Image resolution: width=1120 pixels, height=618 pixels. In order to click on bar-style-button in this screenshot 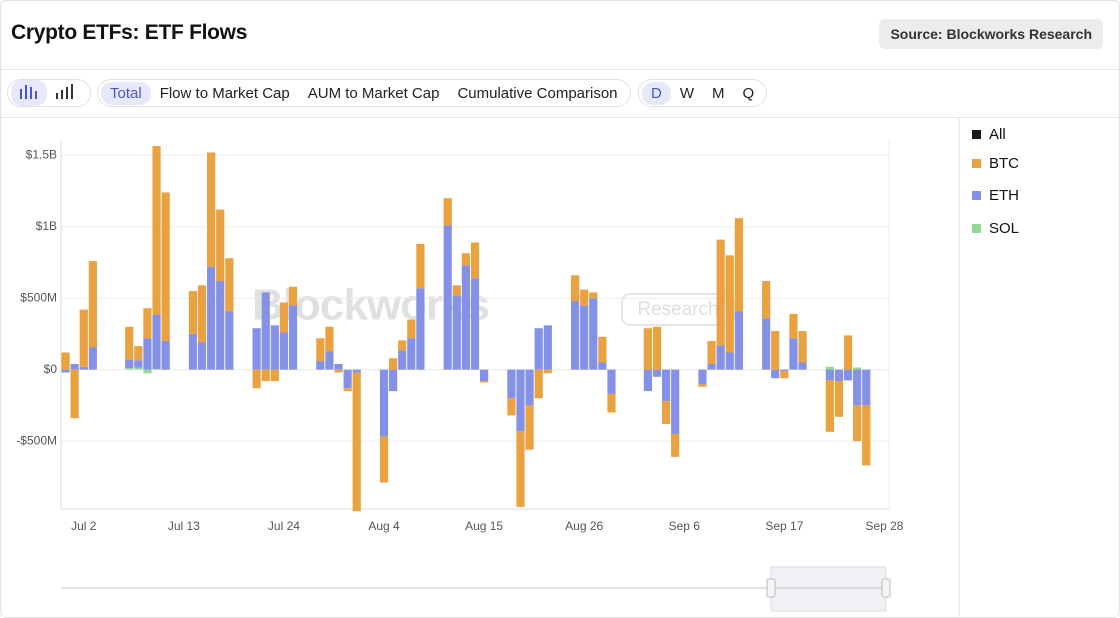, I will do `click(29, 93)`.